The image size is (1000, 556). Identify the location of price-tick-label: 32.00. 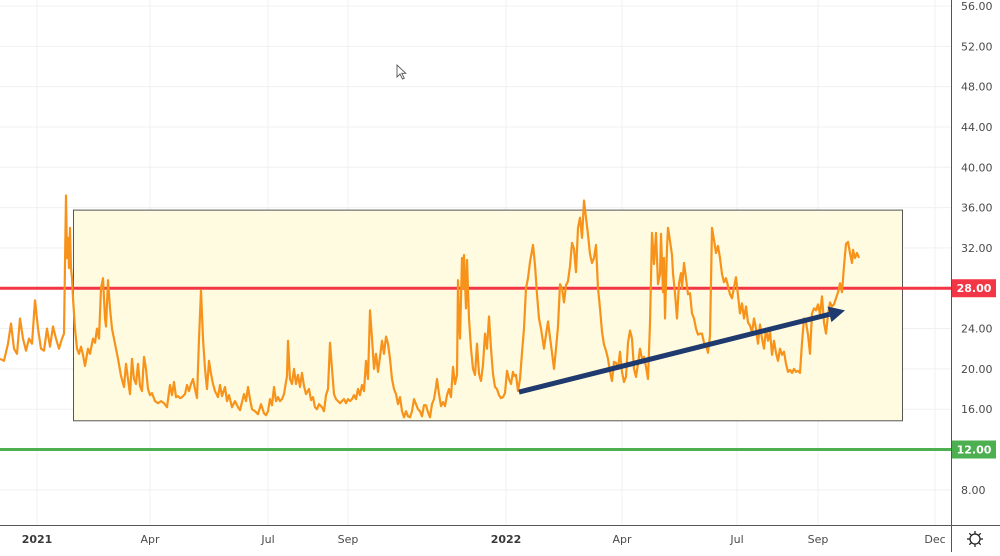
(977, 248).